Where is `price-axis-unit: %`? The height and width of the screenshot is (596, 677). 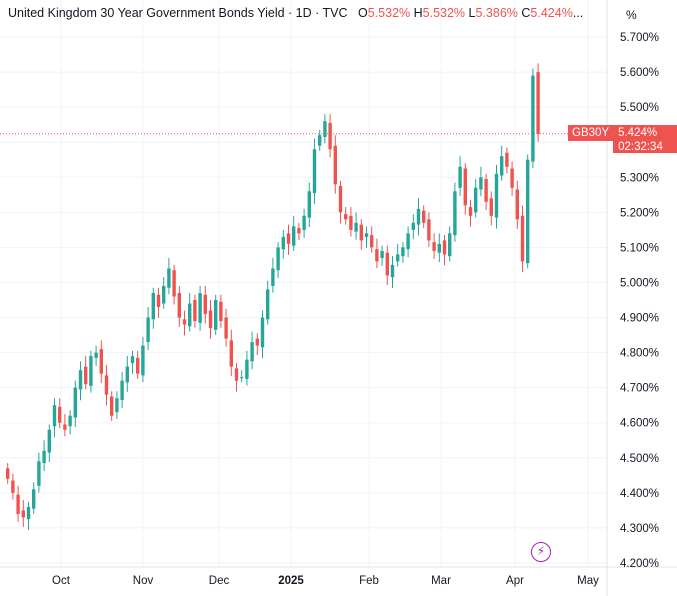 price-axis-unit: % is located at coordinates (631, 15).